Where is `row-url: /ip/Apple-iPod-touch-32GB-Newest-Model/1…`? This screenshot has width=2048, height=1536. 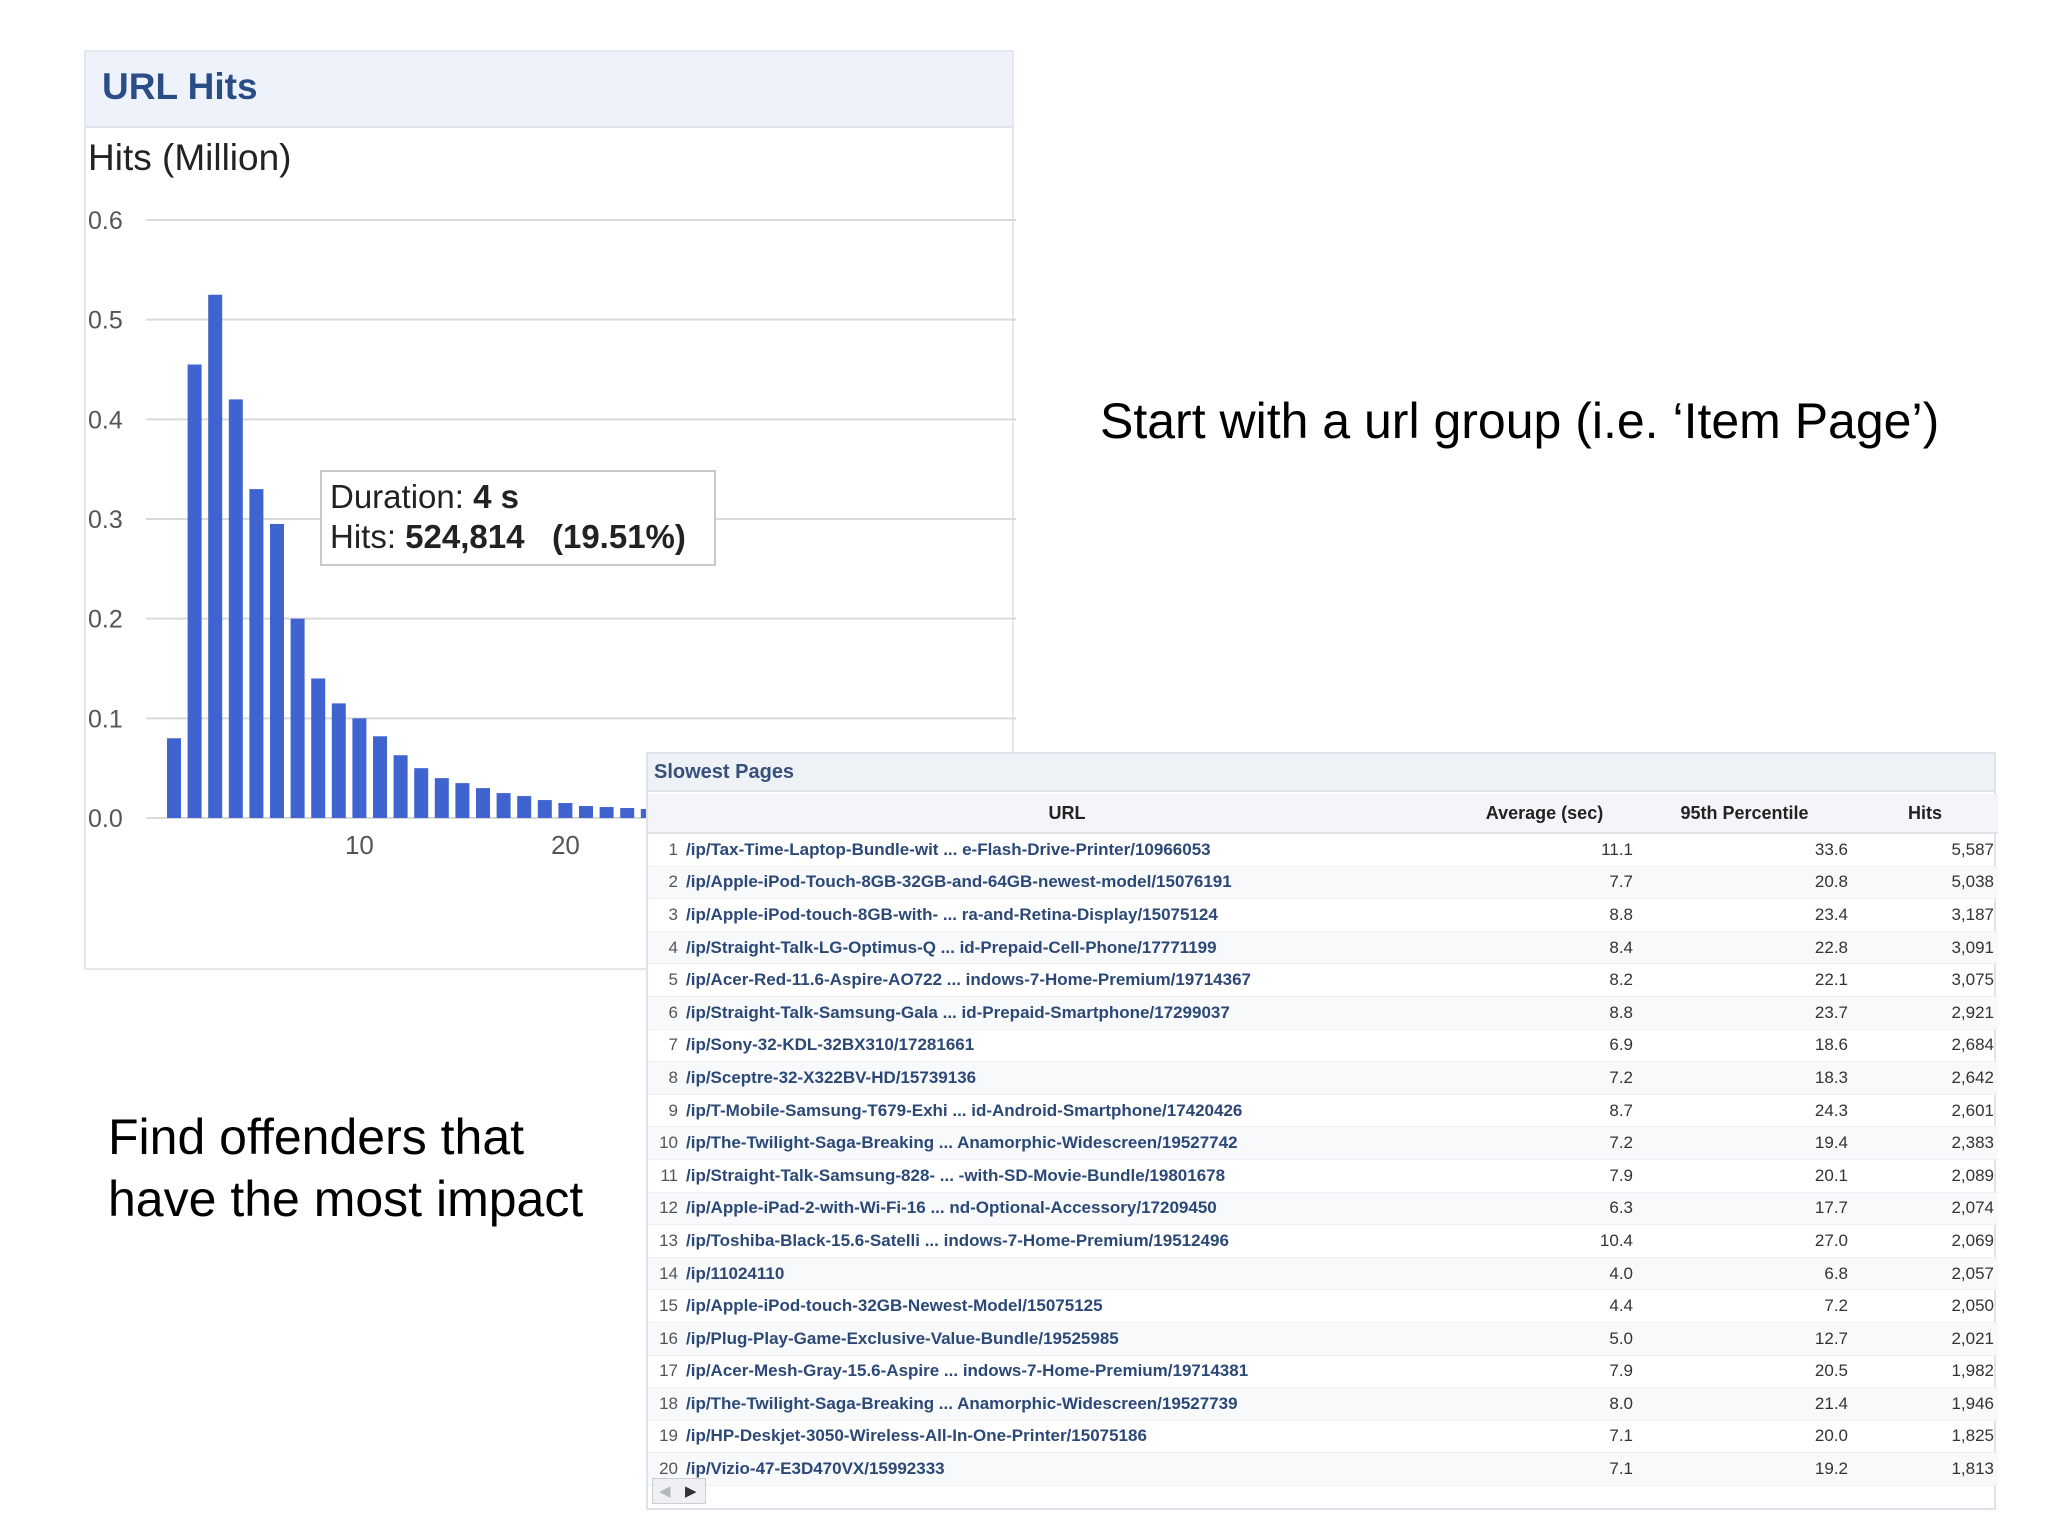
row-url: /ip/Apple-iPod-touch-32GB-Newest-Model/1… is located at coordinates (1067, 1306).